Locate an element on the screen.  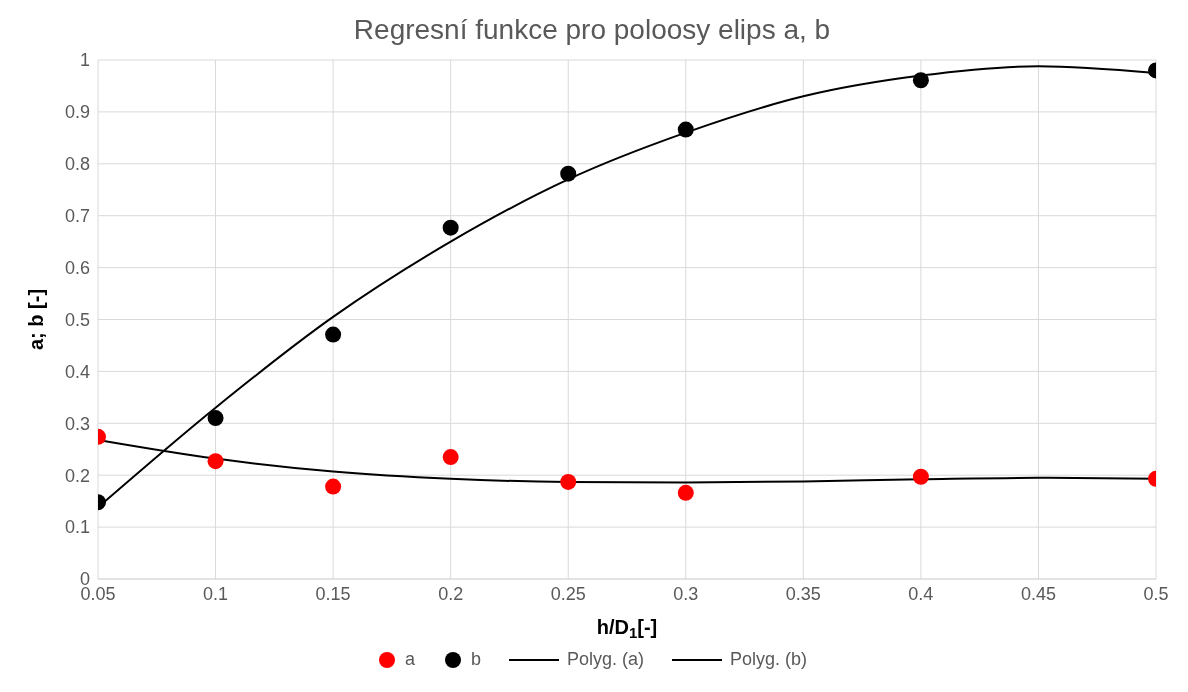
x-tick-label: 0.3 is located at coordinates (686, 593).